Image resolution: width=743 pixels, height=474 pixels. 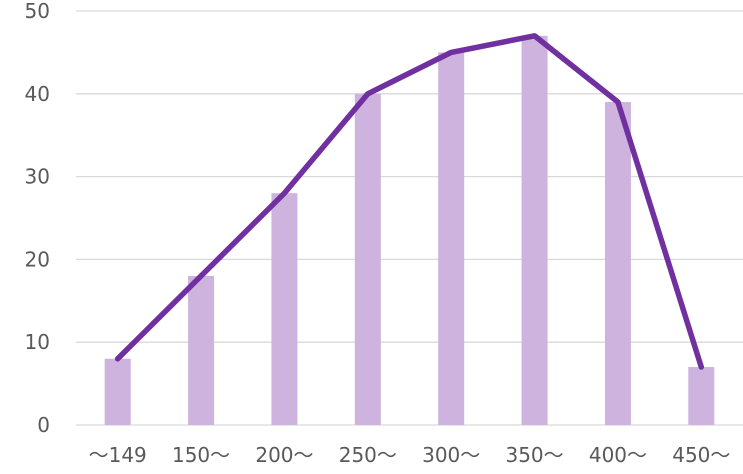 What do you see at coordinates (701, 455) in the screenshot?
I see `x-tick-label: 450〜` at bounding box center [701, 455].